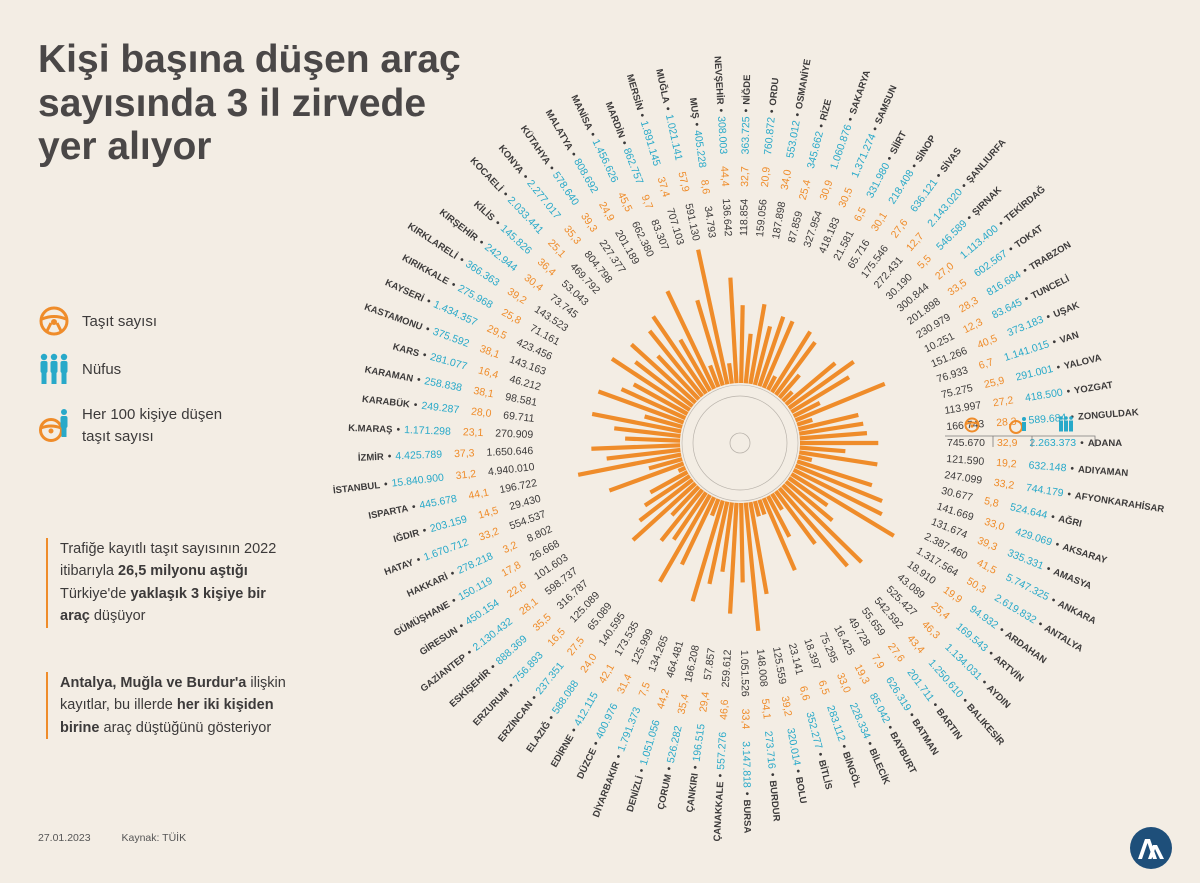  Describe the element at coordinates (1093, 387) in the screenshot. I see `label-name: YOZGAT` at that location.